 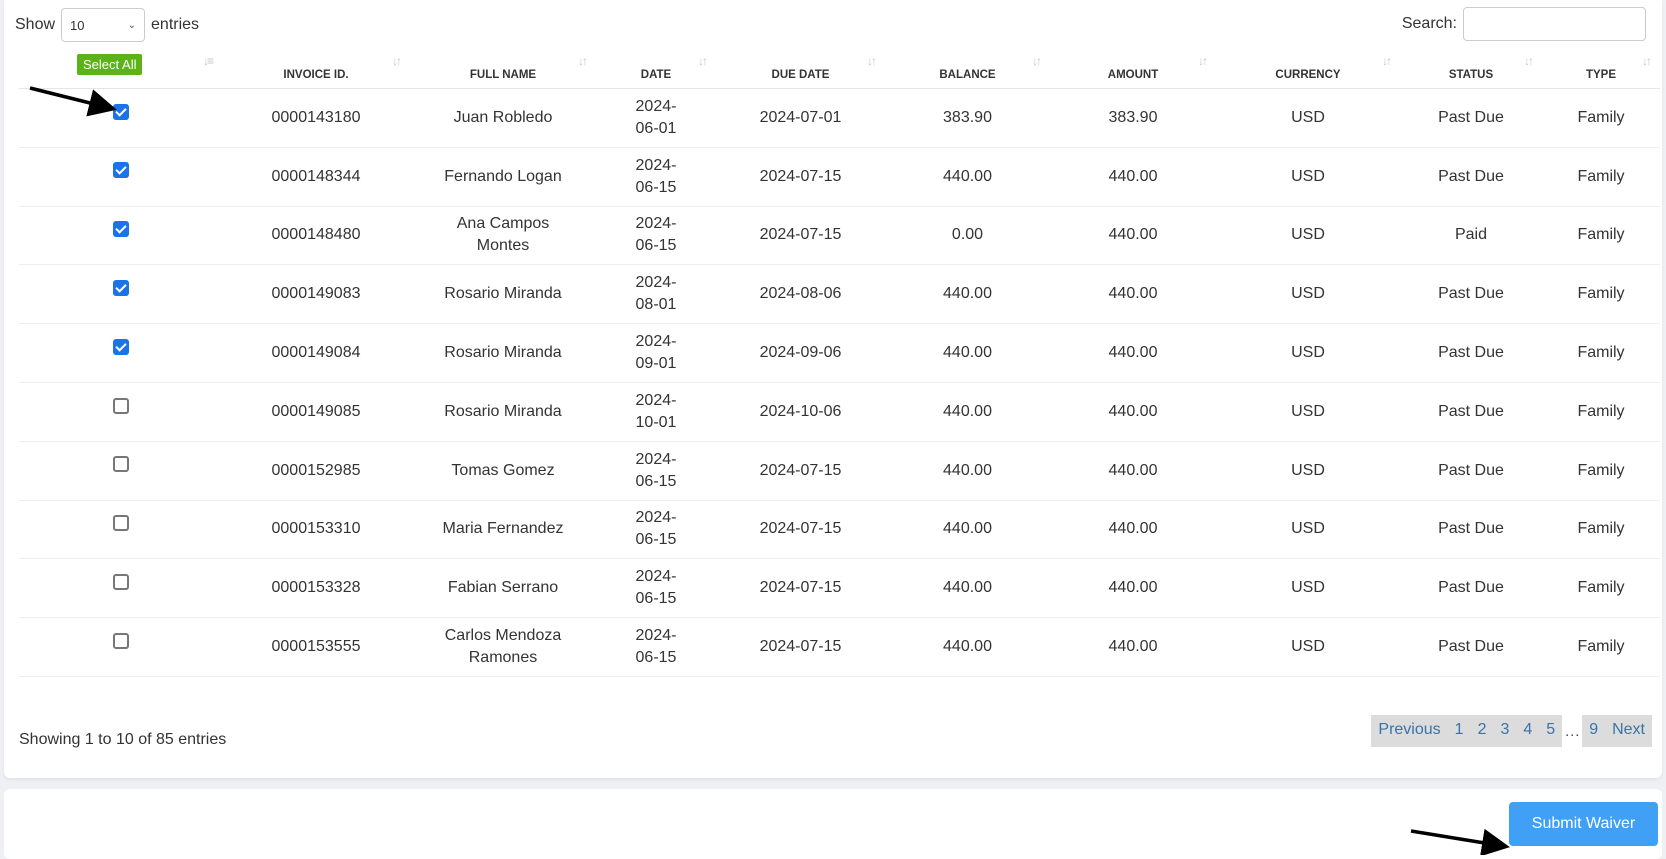 What do you see at coordinates (175, 24) in the screenshot?
I see `entries-label: entries` at bounding box center [175, 24].